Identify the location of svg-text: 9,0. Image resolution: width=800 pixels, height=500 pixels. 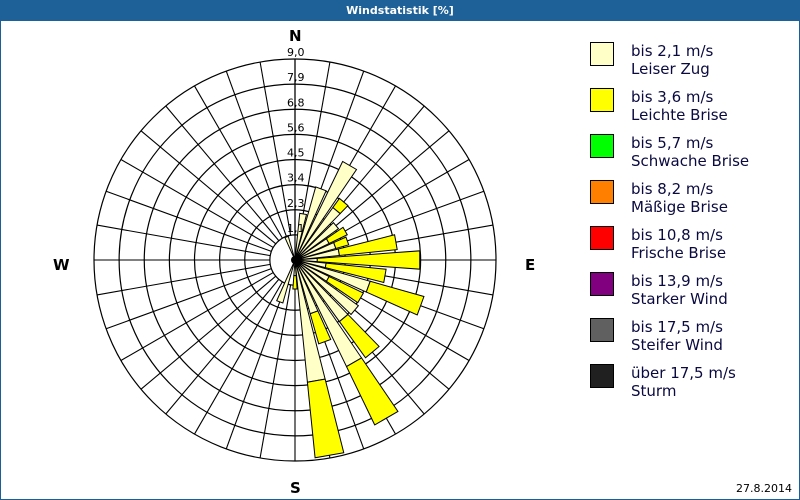
(296, 52).